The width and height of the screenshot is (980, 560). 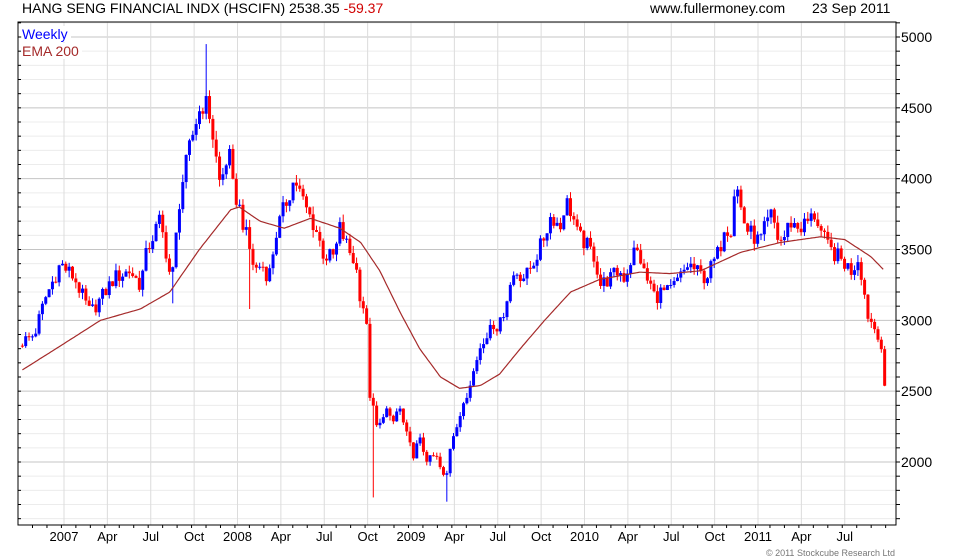 I want to click on y-tick-label: 4500, so click(x=916, y=108).